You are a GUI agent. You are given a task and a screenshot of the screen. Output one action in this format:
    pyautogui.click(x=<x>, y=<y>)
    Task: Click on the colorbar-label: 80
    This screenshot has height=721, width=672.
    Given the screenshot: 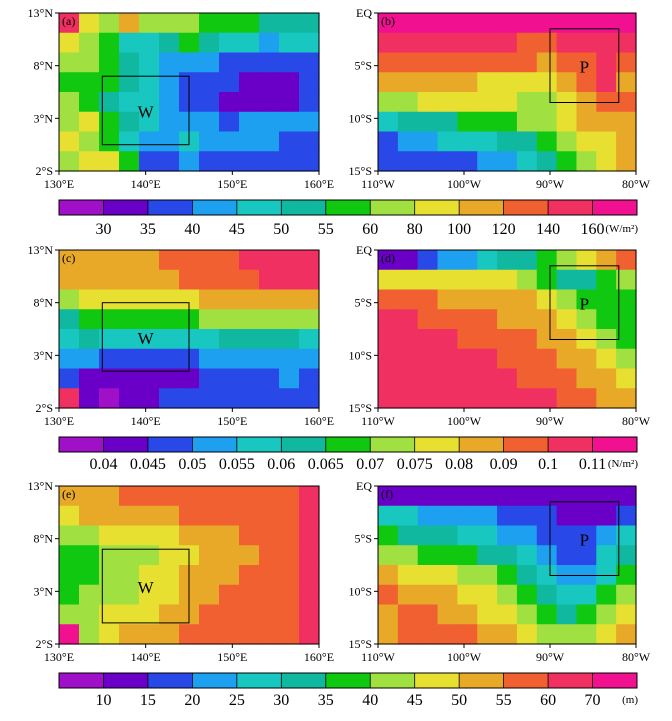 What is the action you would take?
    pyautogui.click(x=415, y=229)
    